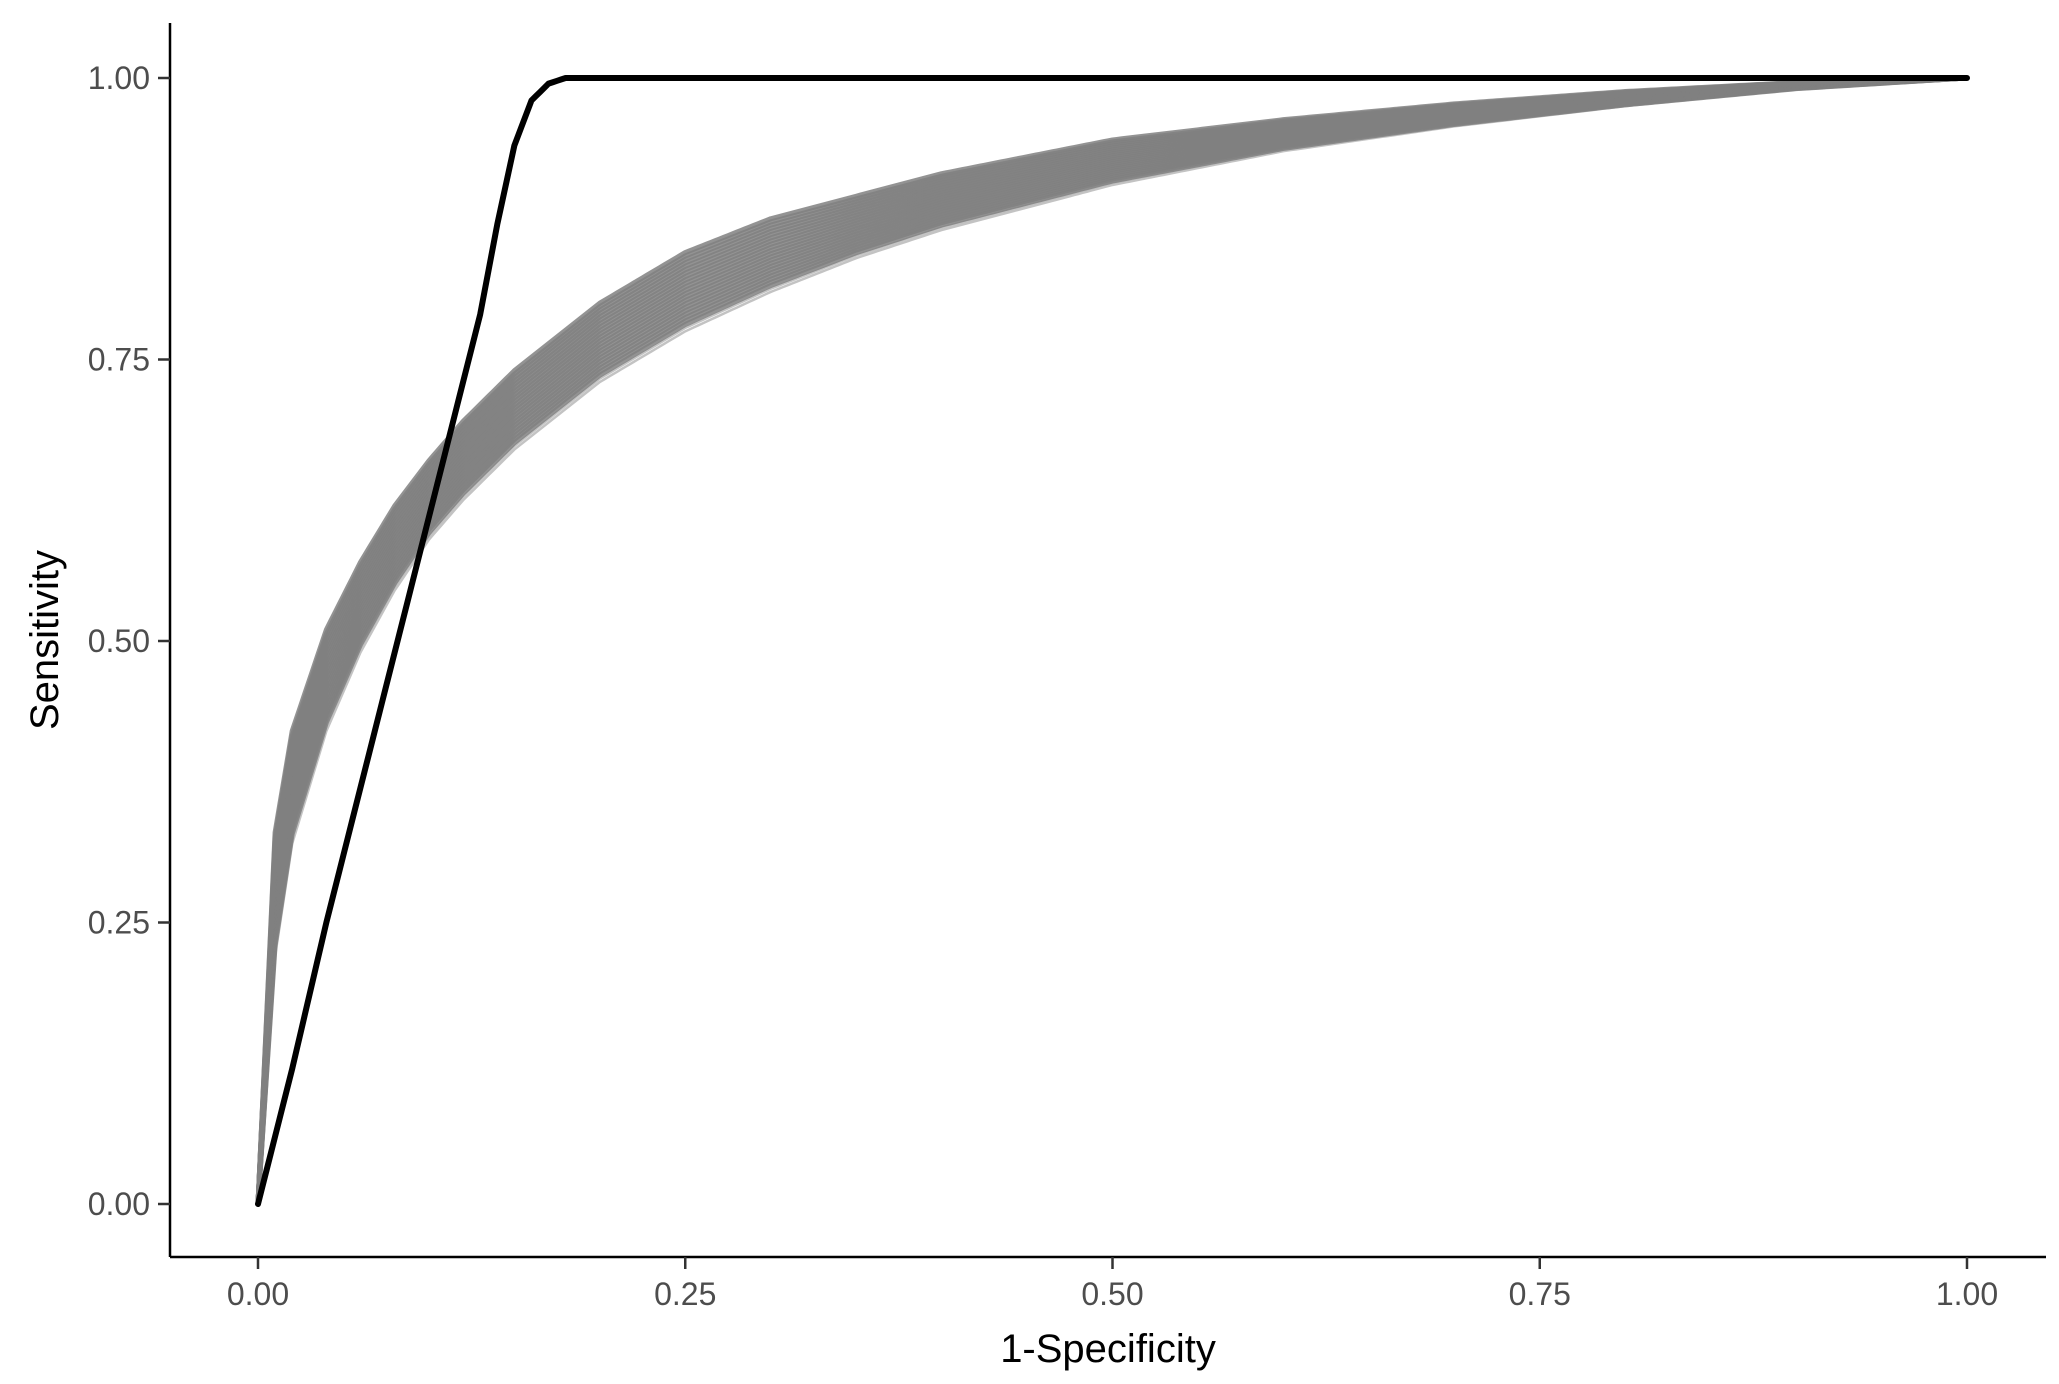 This screenshot has height=1384, width=2059. Describe the element at coordinates (119, 641) in the screenshot. I see `y-tick-label: 0.50` at that location.